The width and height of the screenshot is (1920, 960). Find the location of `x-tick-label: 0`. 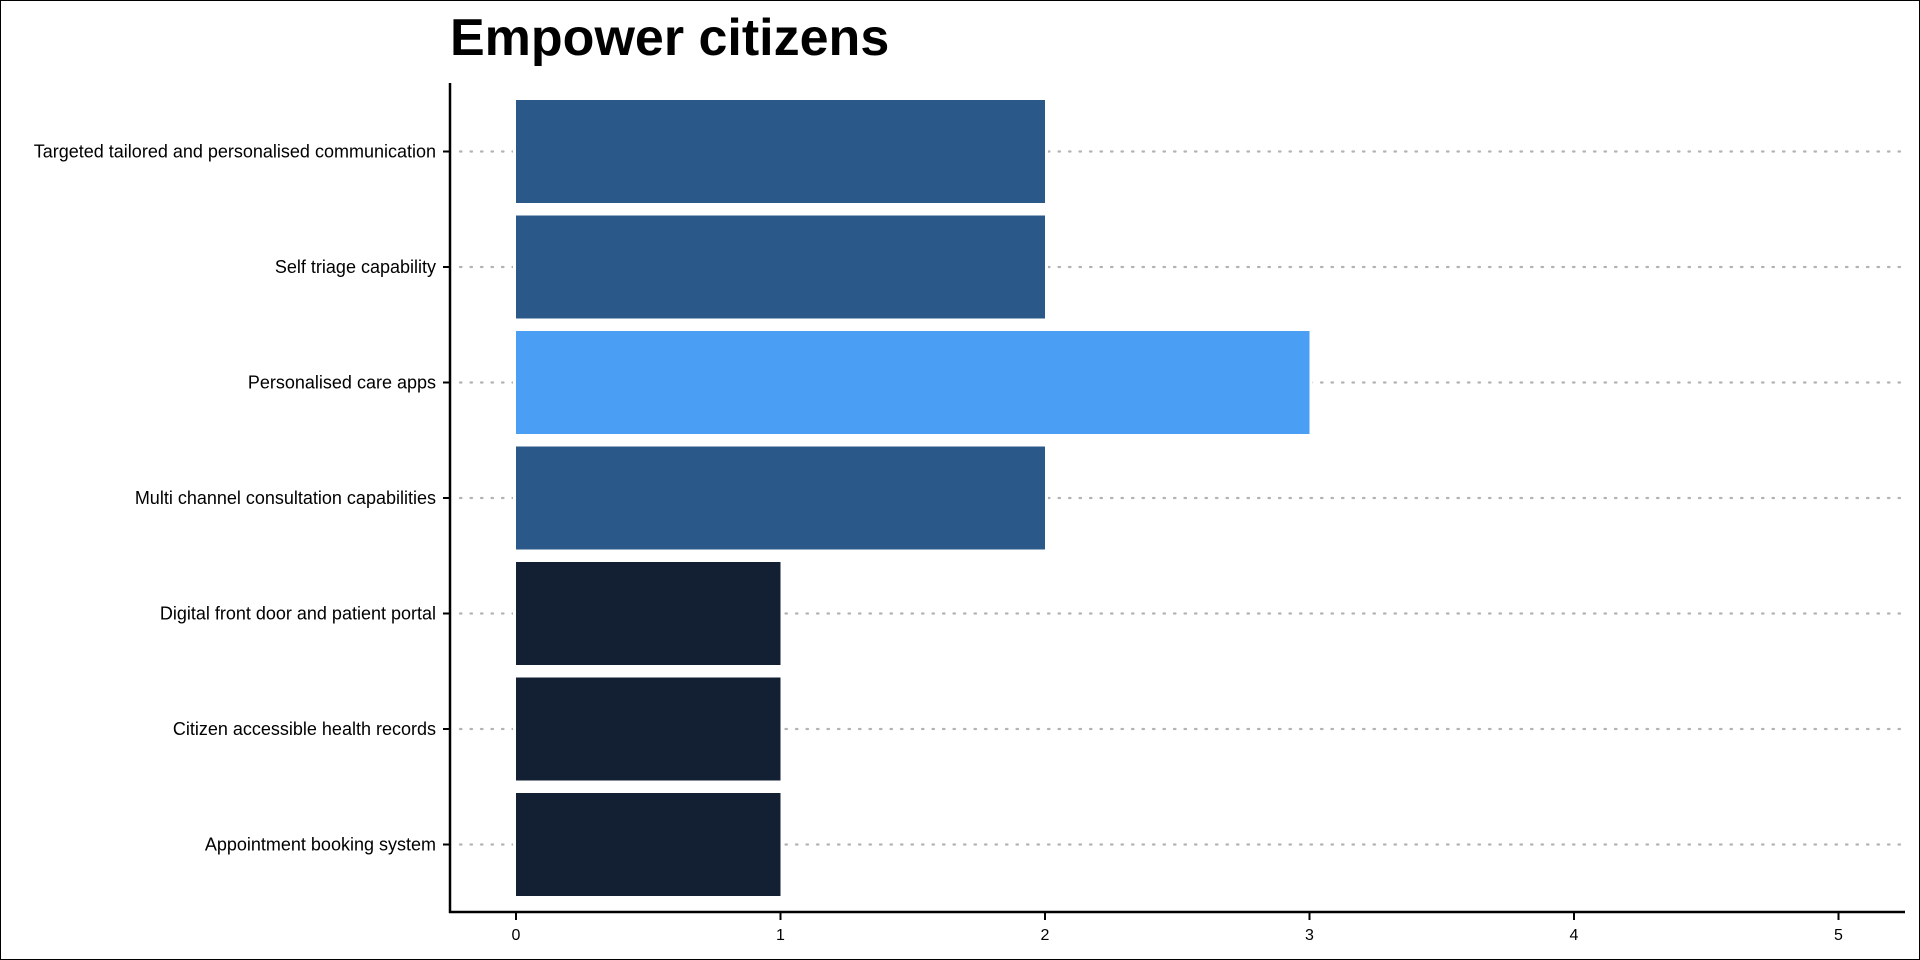

x-tick-label: 0 is located at coordinates (516, 935).